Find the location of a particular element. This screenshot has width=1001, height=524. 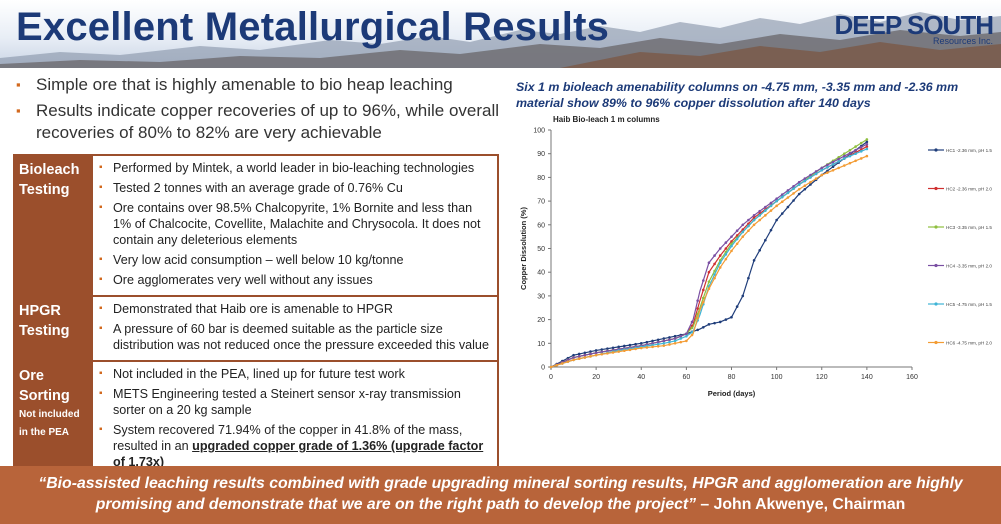

x-tick-label: 140 is located at coordinates (867, 377).